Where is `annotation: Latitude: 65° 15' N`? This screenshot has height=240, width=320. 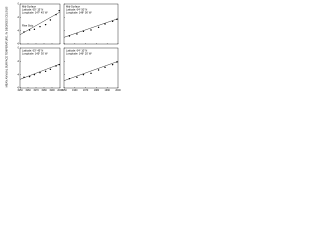
annotation: Latitude: 65° 15' N is located at coordinates (32, 10).